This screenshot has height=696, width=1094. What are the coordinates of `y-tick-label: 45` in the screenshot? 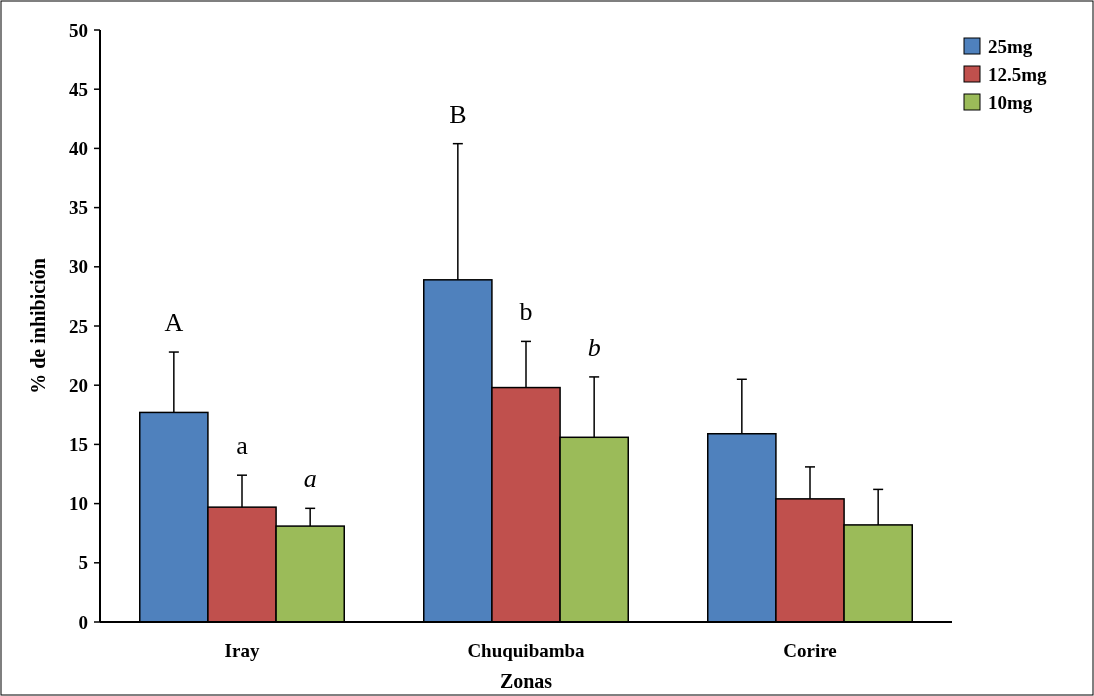 It's located at (78, 89).